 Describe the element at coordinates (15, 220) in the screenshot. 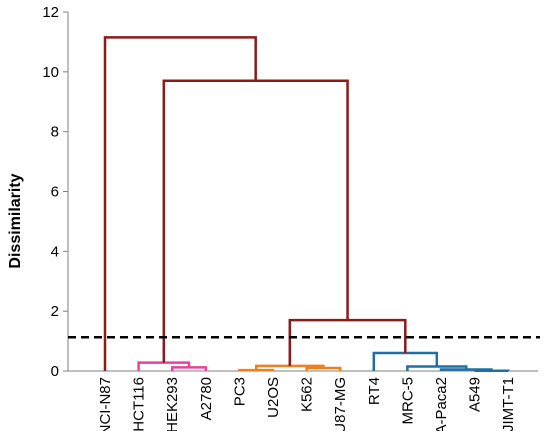

I see `y-axis-title: Dissimilarity` at that location.